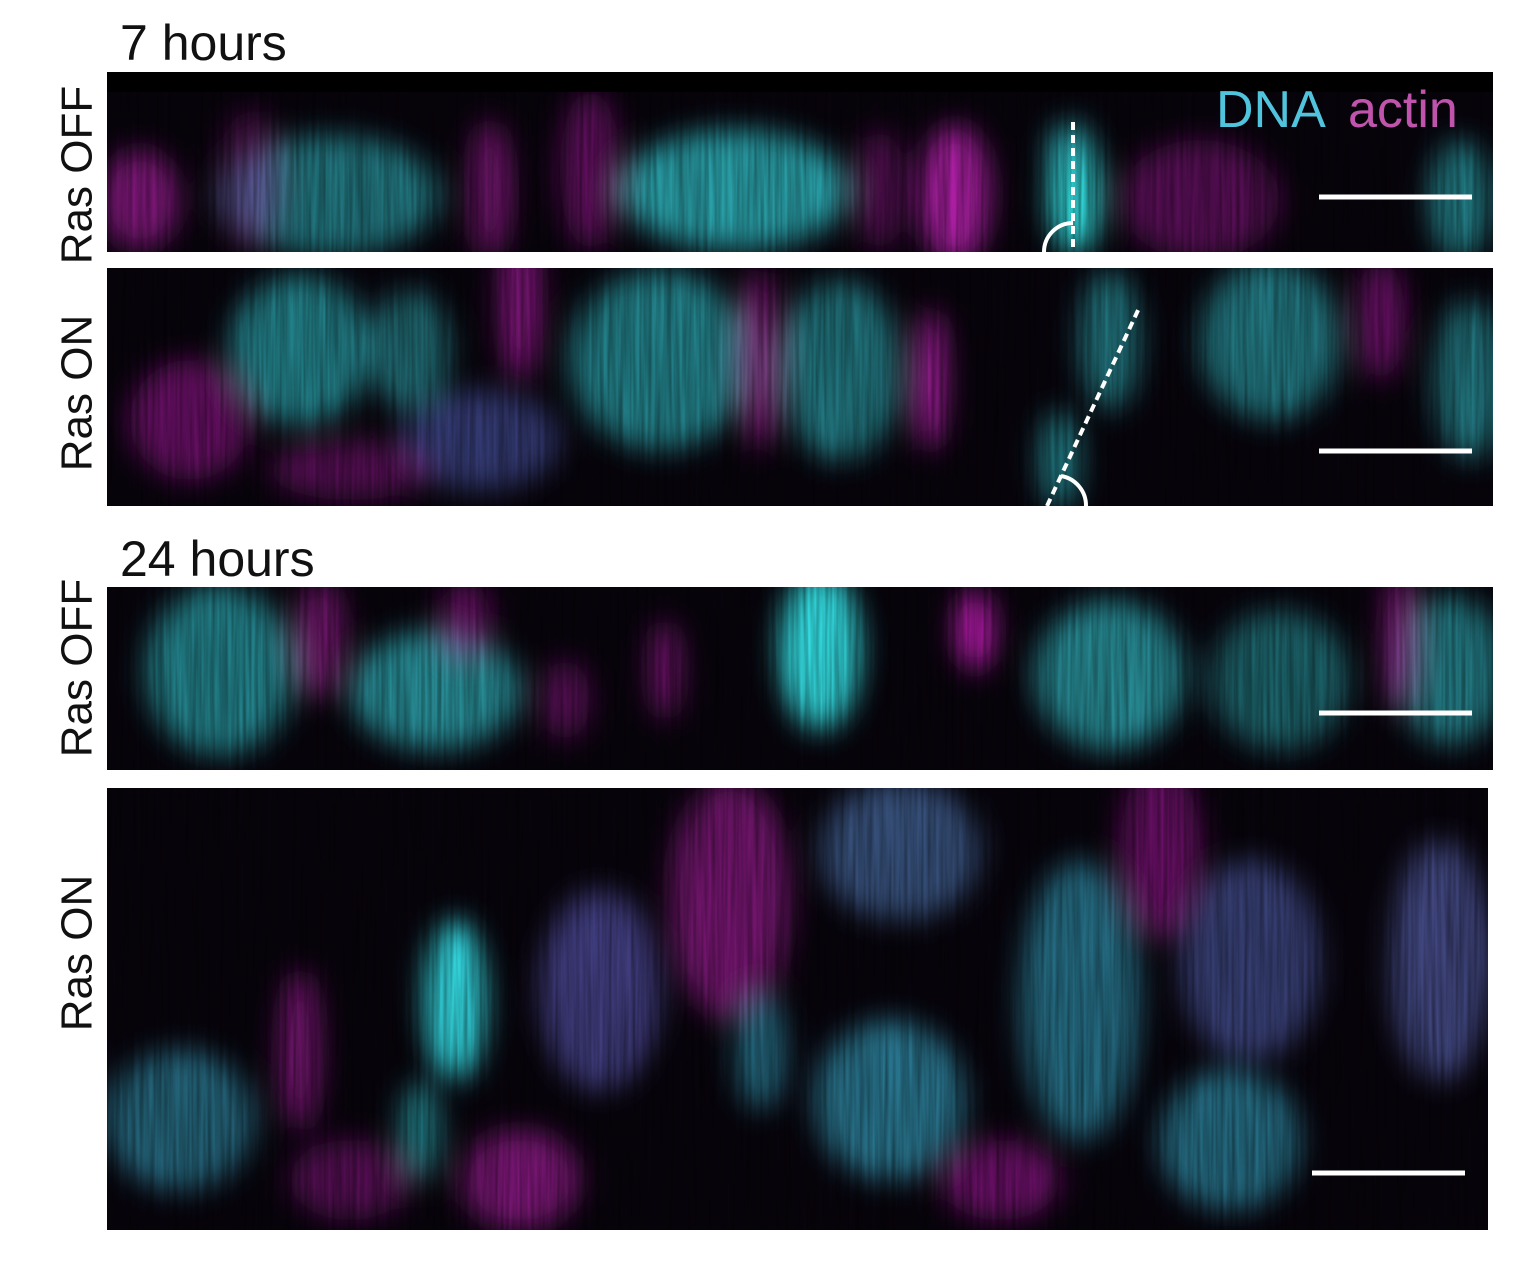 The height and width of the screenshot is (1261, 1514). Describe the element at coordinates (1403, 110) in the screenshot. I see `legend-actin: actin` at that location.